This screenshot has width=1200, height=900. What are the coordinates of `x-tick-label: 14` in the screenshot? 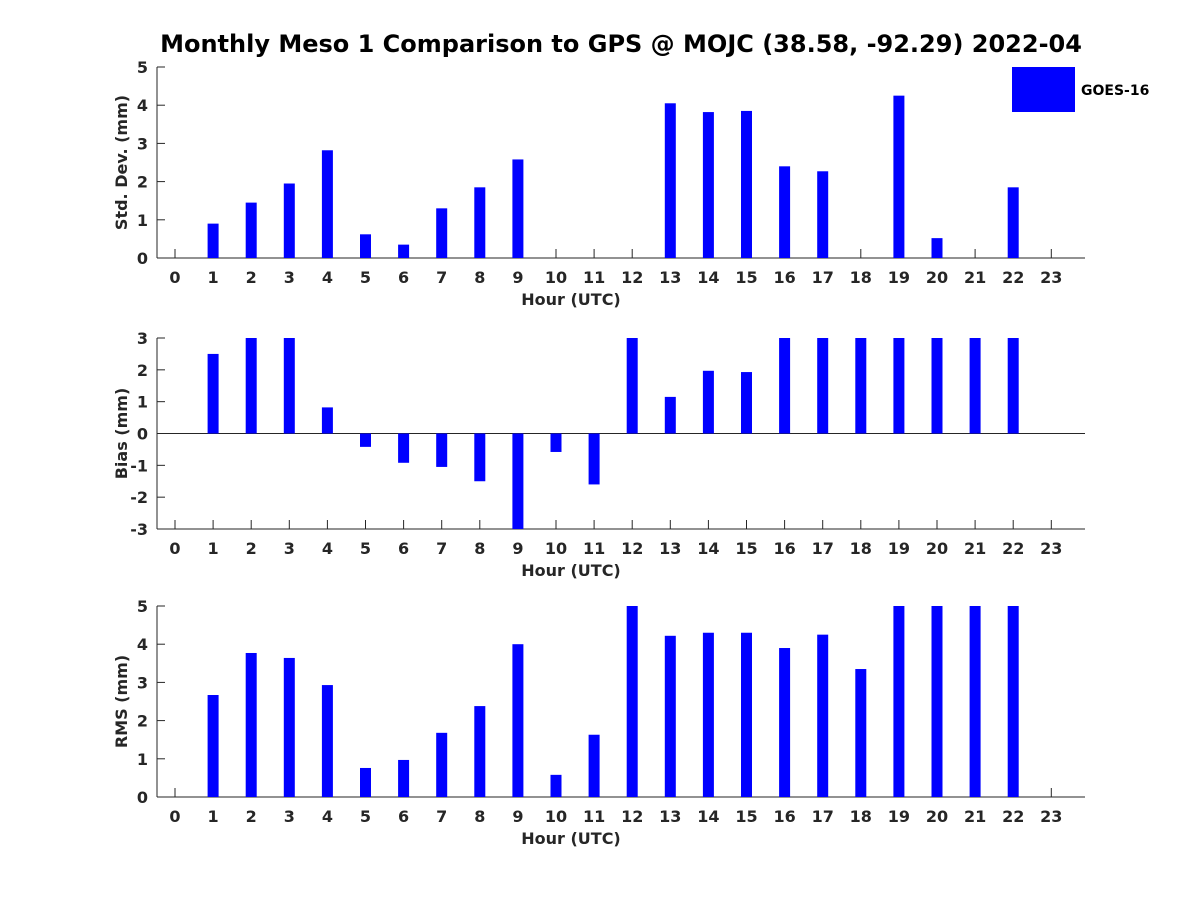 It's located at (708, 548).